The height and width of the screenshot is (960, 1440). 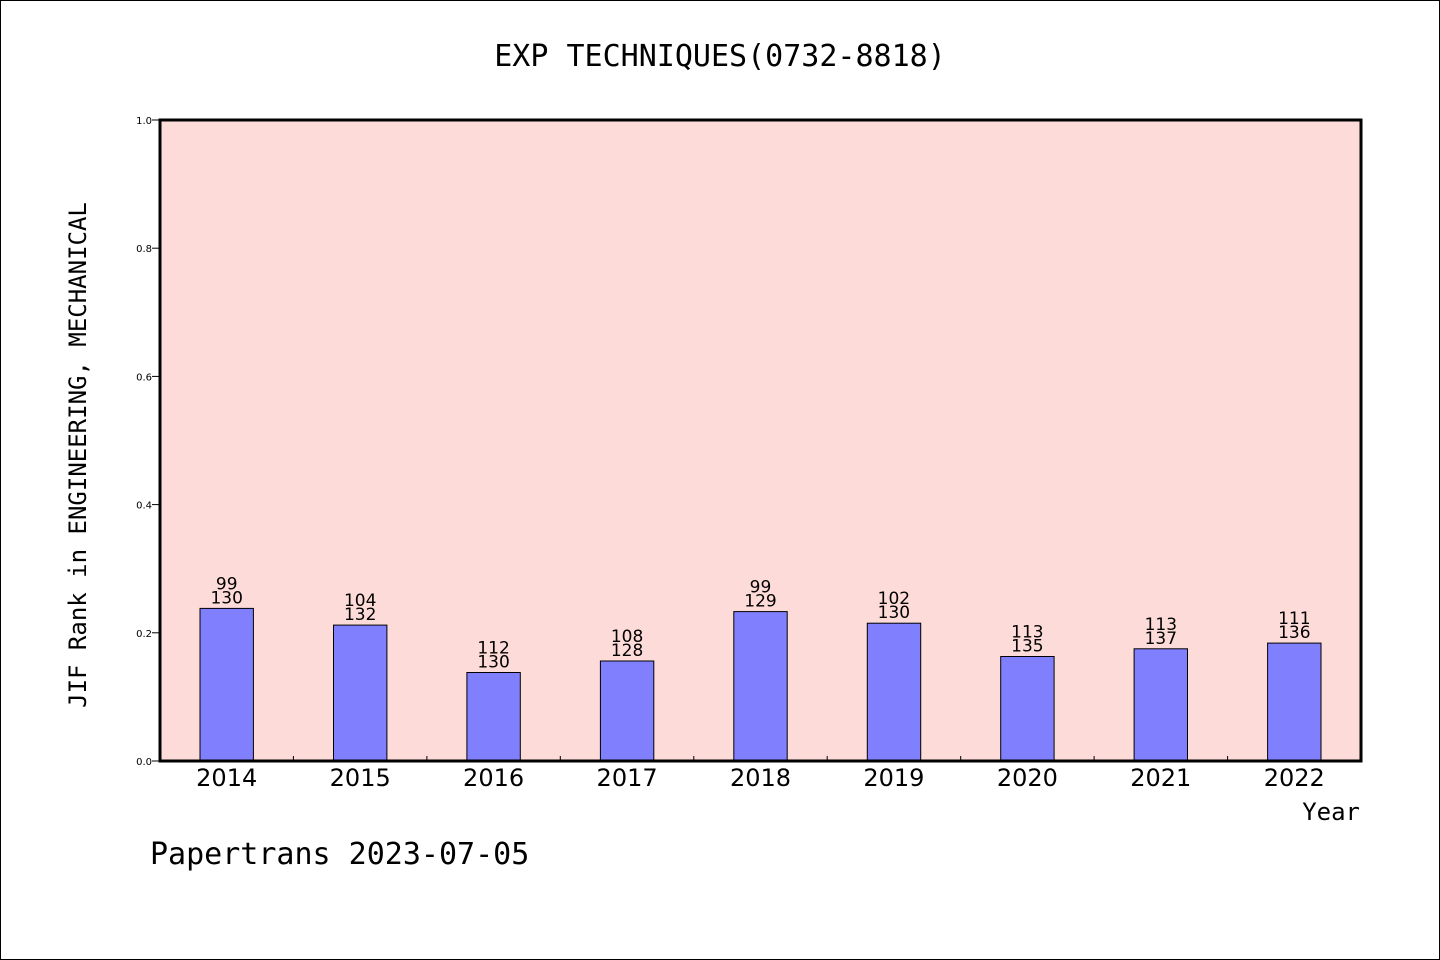 I want to click on bar-total-label: 129, so click(x=760, y=602).